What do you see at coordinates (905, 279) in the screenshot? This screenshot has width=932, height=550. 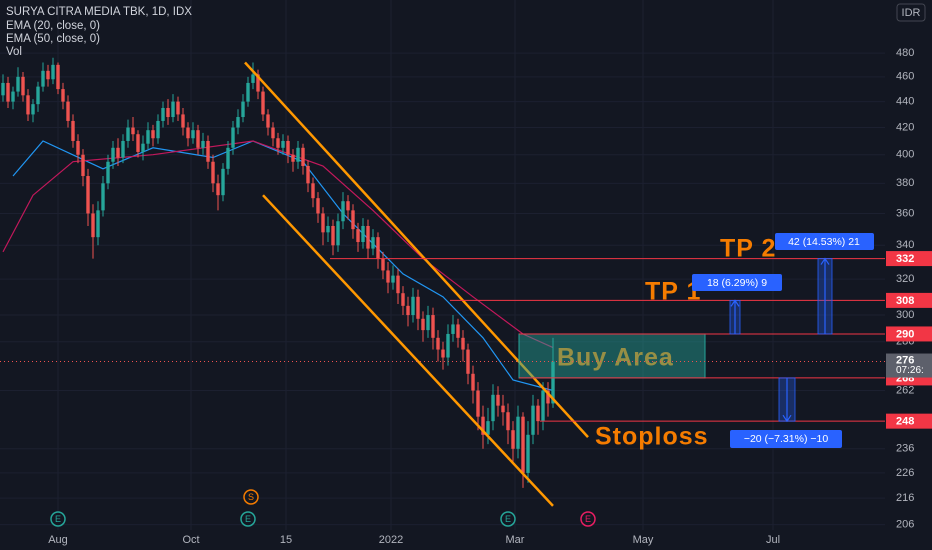 I see `y-tick-label: 320` at bounding box center [905, 279].